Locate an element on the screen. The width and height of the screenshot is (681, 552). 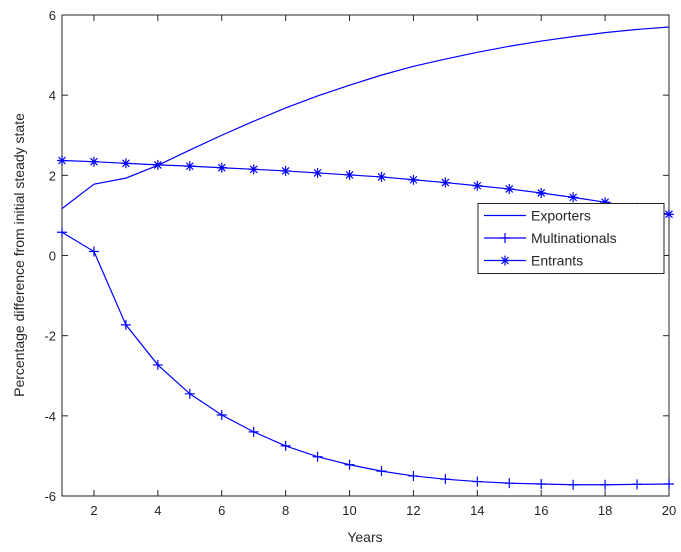
legend-label: Multinationals is located at coordinates (574, 238).